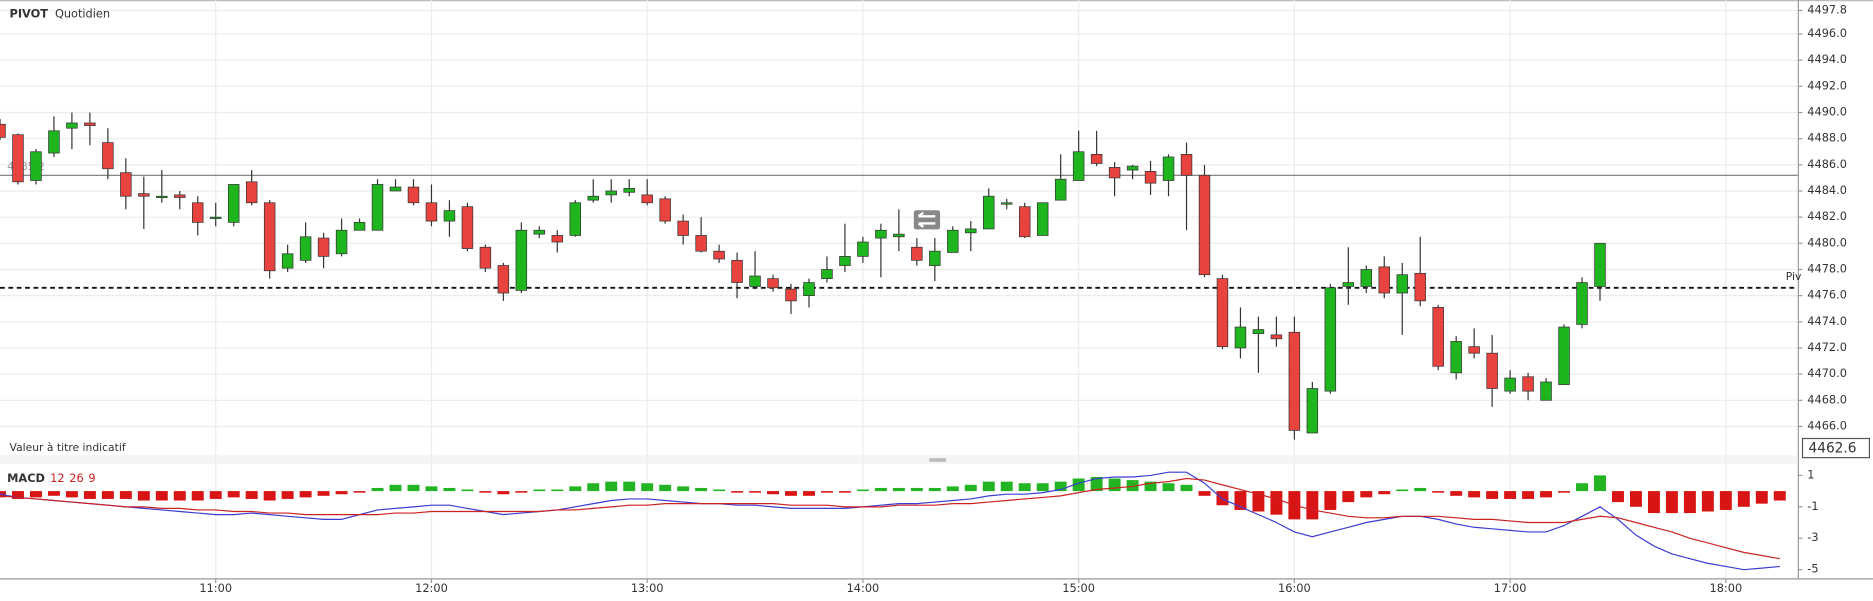 The height and width of the screenshot is (601, 1873). I want to click on cursor-box, so click(1836, 448).